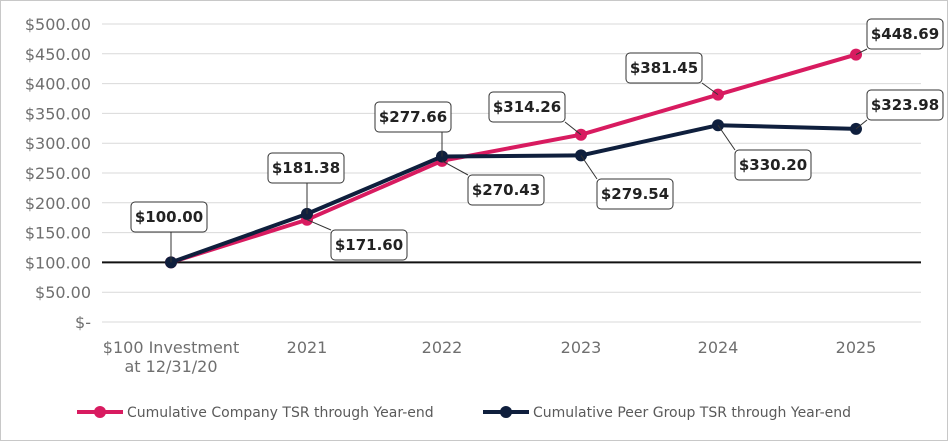  I want to click on data-label: $279.54, so click(635, 194).